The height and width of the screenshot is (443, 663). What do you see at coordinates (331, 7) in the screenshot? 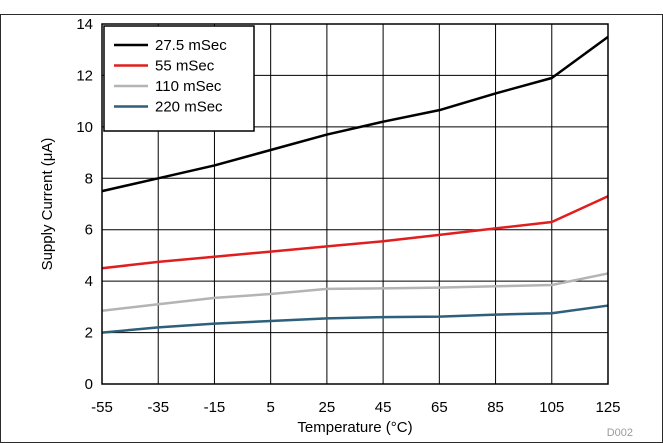
I see `top-border-strip` at bounding box center [331, 7].